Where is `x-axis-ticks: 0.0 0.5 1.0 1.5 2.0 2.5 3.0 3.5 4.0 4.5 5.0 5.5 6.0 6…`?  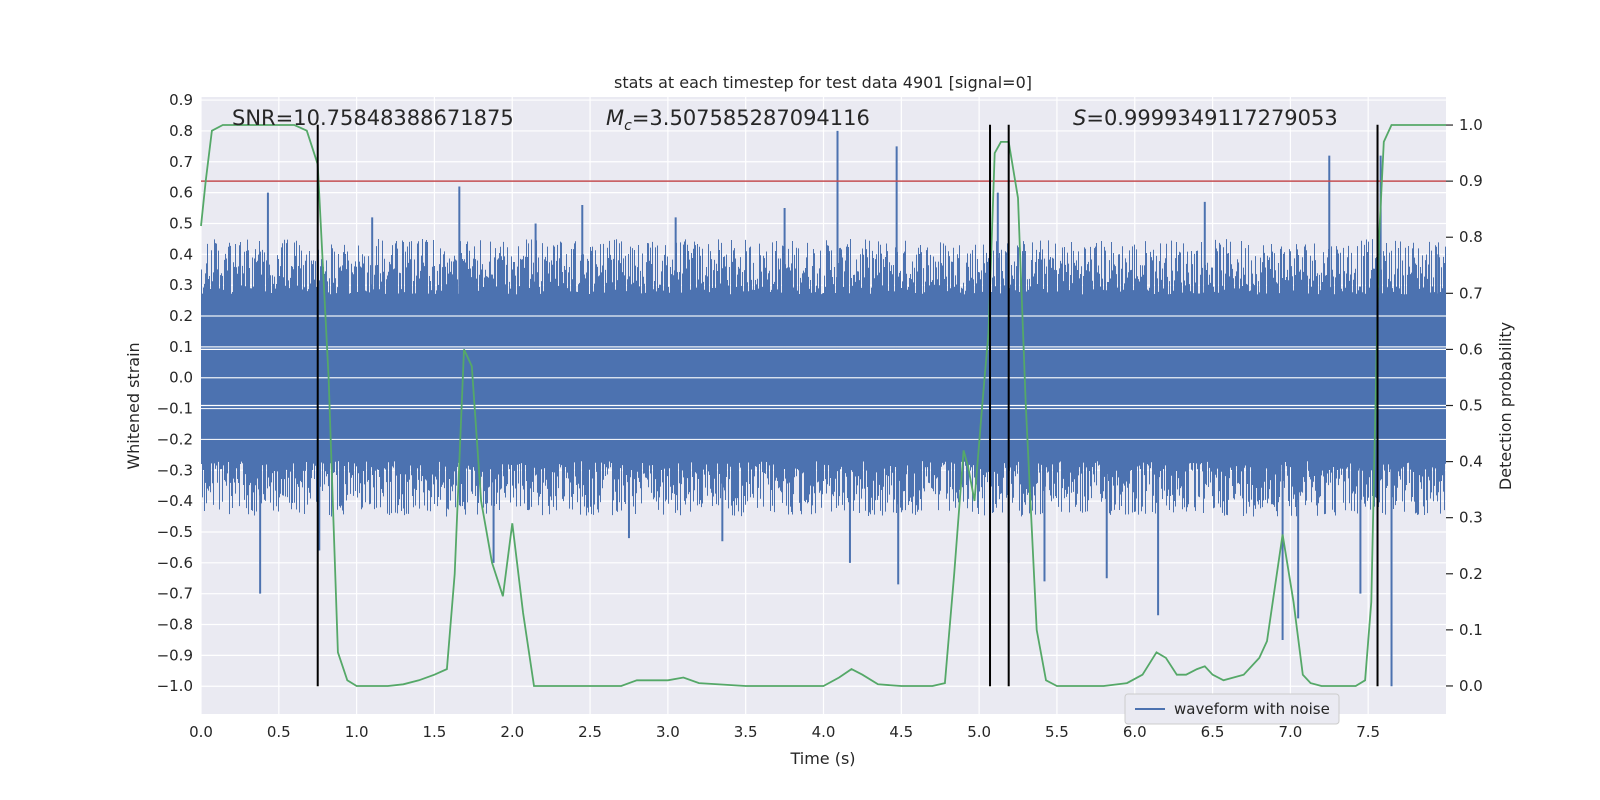
x-axis-ticks: 0.0 0.5 1.0 1.5 2.0 2.5 3.0 3.5 4.0 4.5 5.0 5.5 6.0 6… is located at coordinates (784, 732).